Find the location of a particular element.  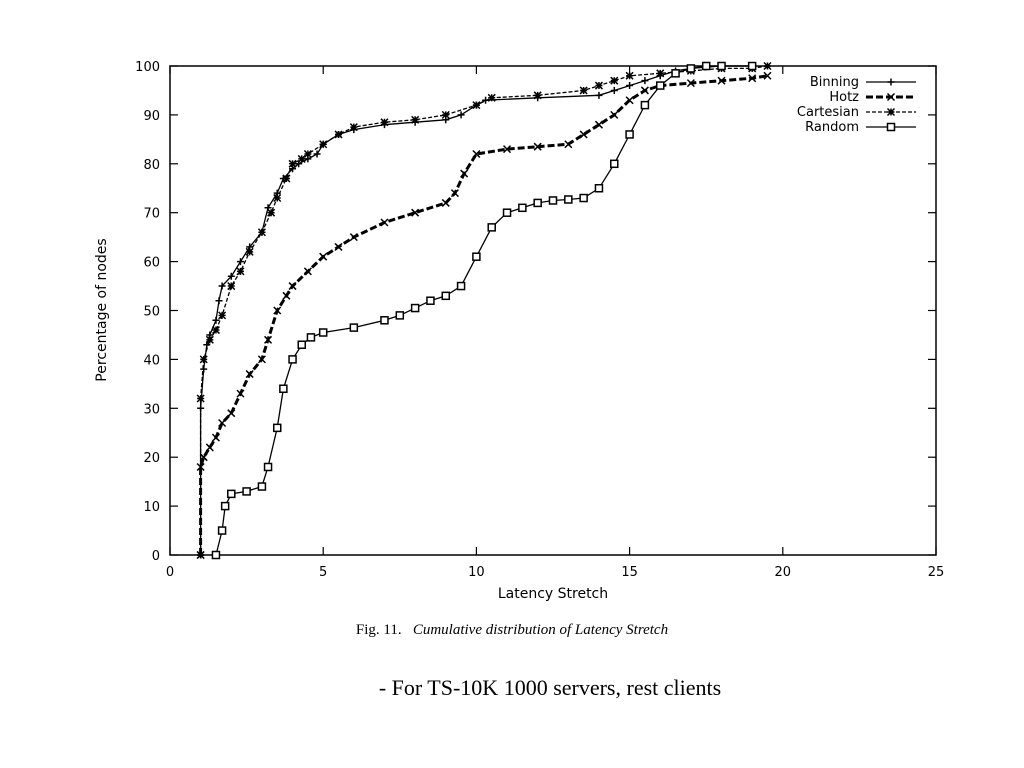

y-tick-label: 10 is located at coordinates (151, 507).